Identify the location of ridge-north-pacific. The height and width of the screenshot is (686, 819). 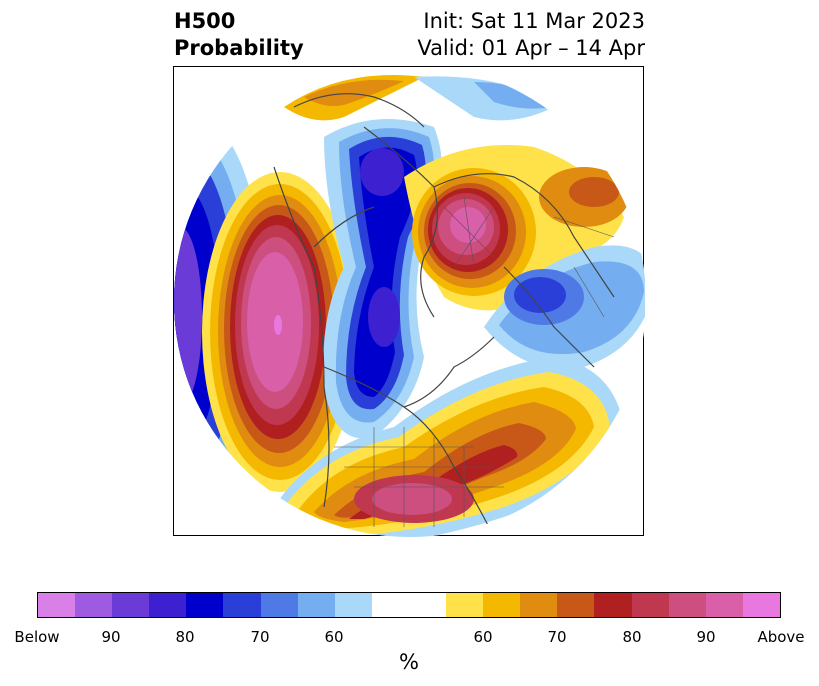
(280, 332).